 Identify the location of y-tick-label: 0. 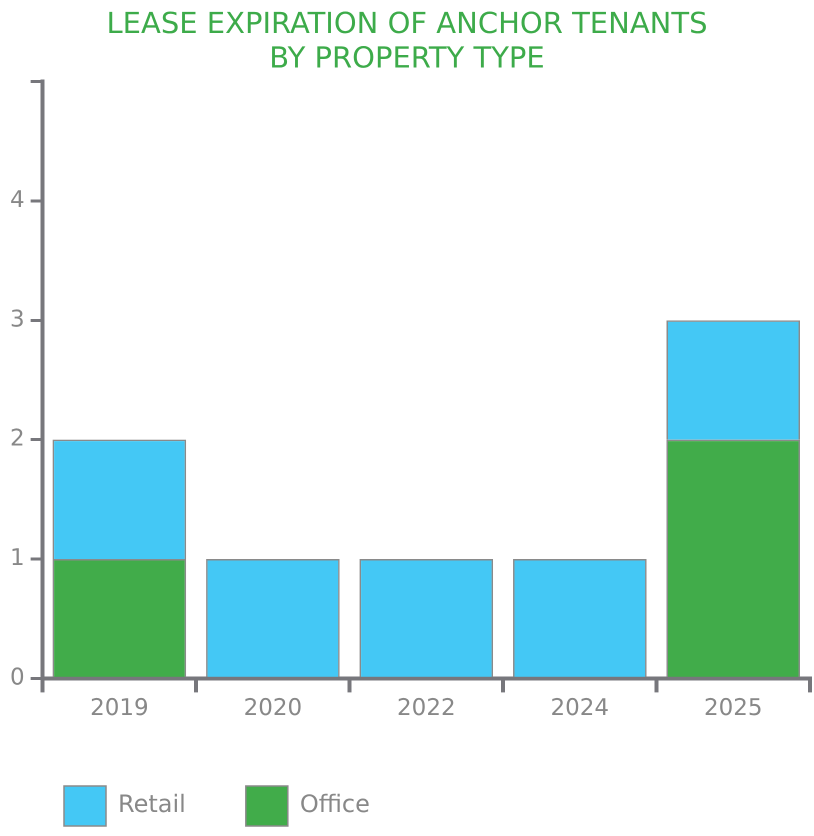
(17, 677).